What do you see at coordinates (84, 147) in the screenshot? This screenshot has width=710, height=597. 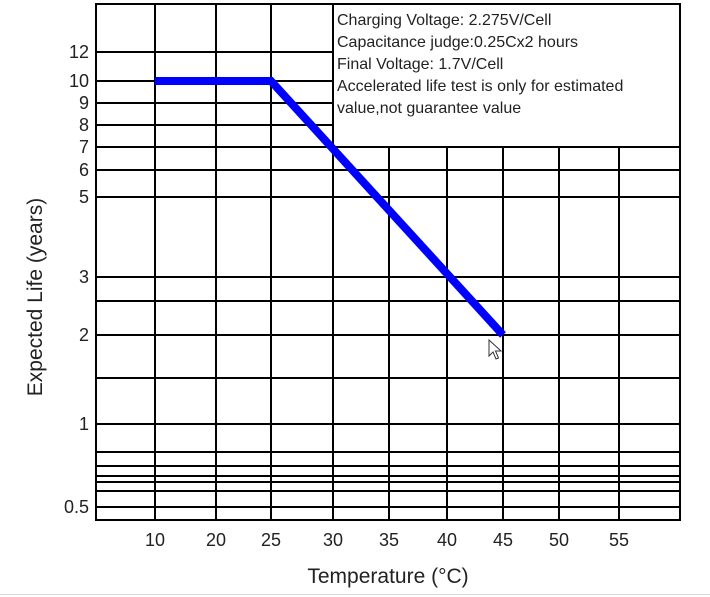 I see `y-tick-label: 7` at bounding box center [84, 147].